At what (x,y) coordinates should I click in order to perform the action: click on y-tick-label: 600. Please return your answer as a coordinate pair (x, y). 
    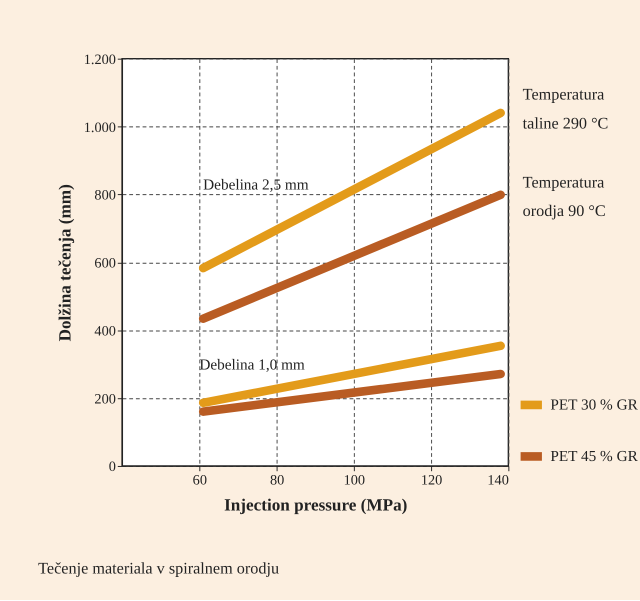
    Looking at the image, I should click on (105, 264).